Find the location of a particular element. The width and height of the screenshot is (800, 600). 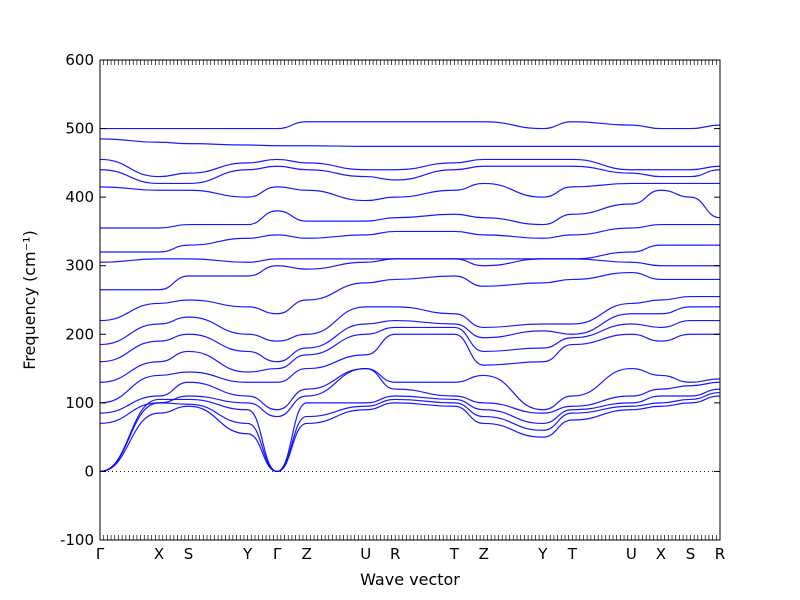

y-tick-labels: -100 0 100 200 300 400 500 600 is located at coordinates (77, 300).